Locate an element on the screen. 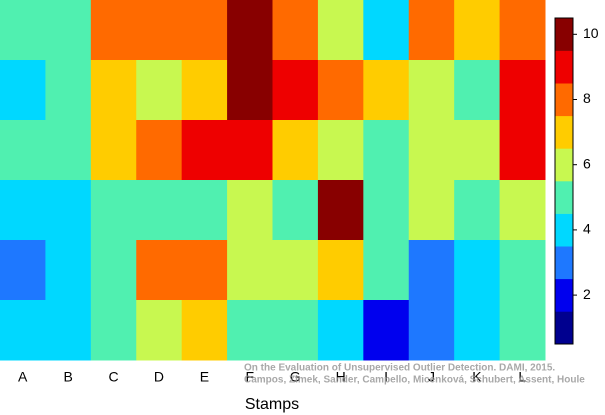  x-tick-label: J is located at coordinates (431, 377).